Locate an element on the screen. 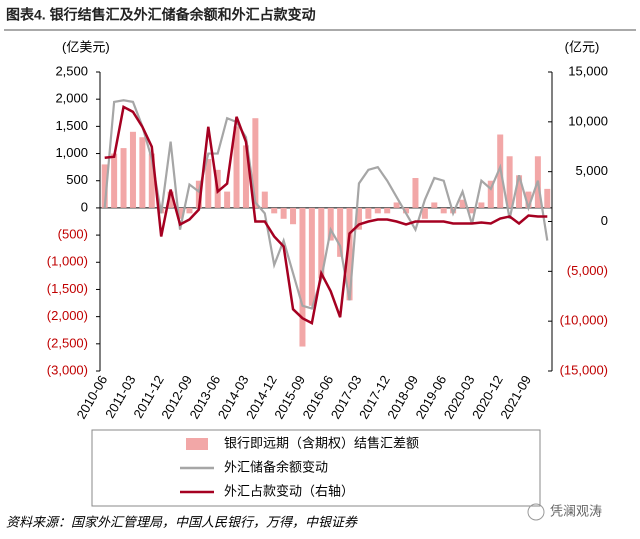 This screenshot has height=539, width=640. y2-tick-label: 5,000 is located at coordinates (591, 170).